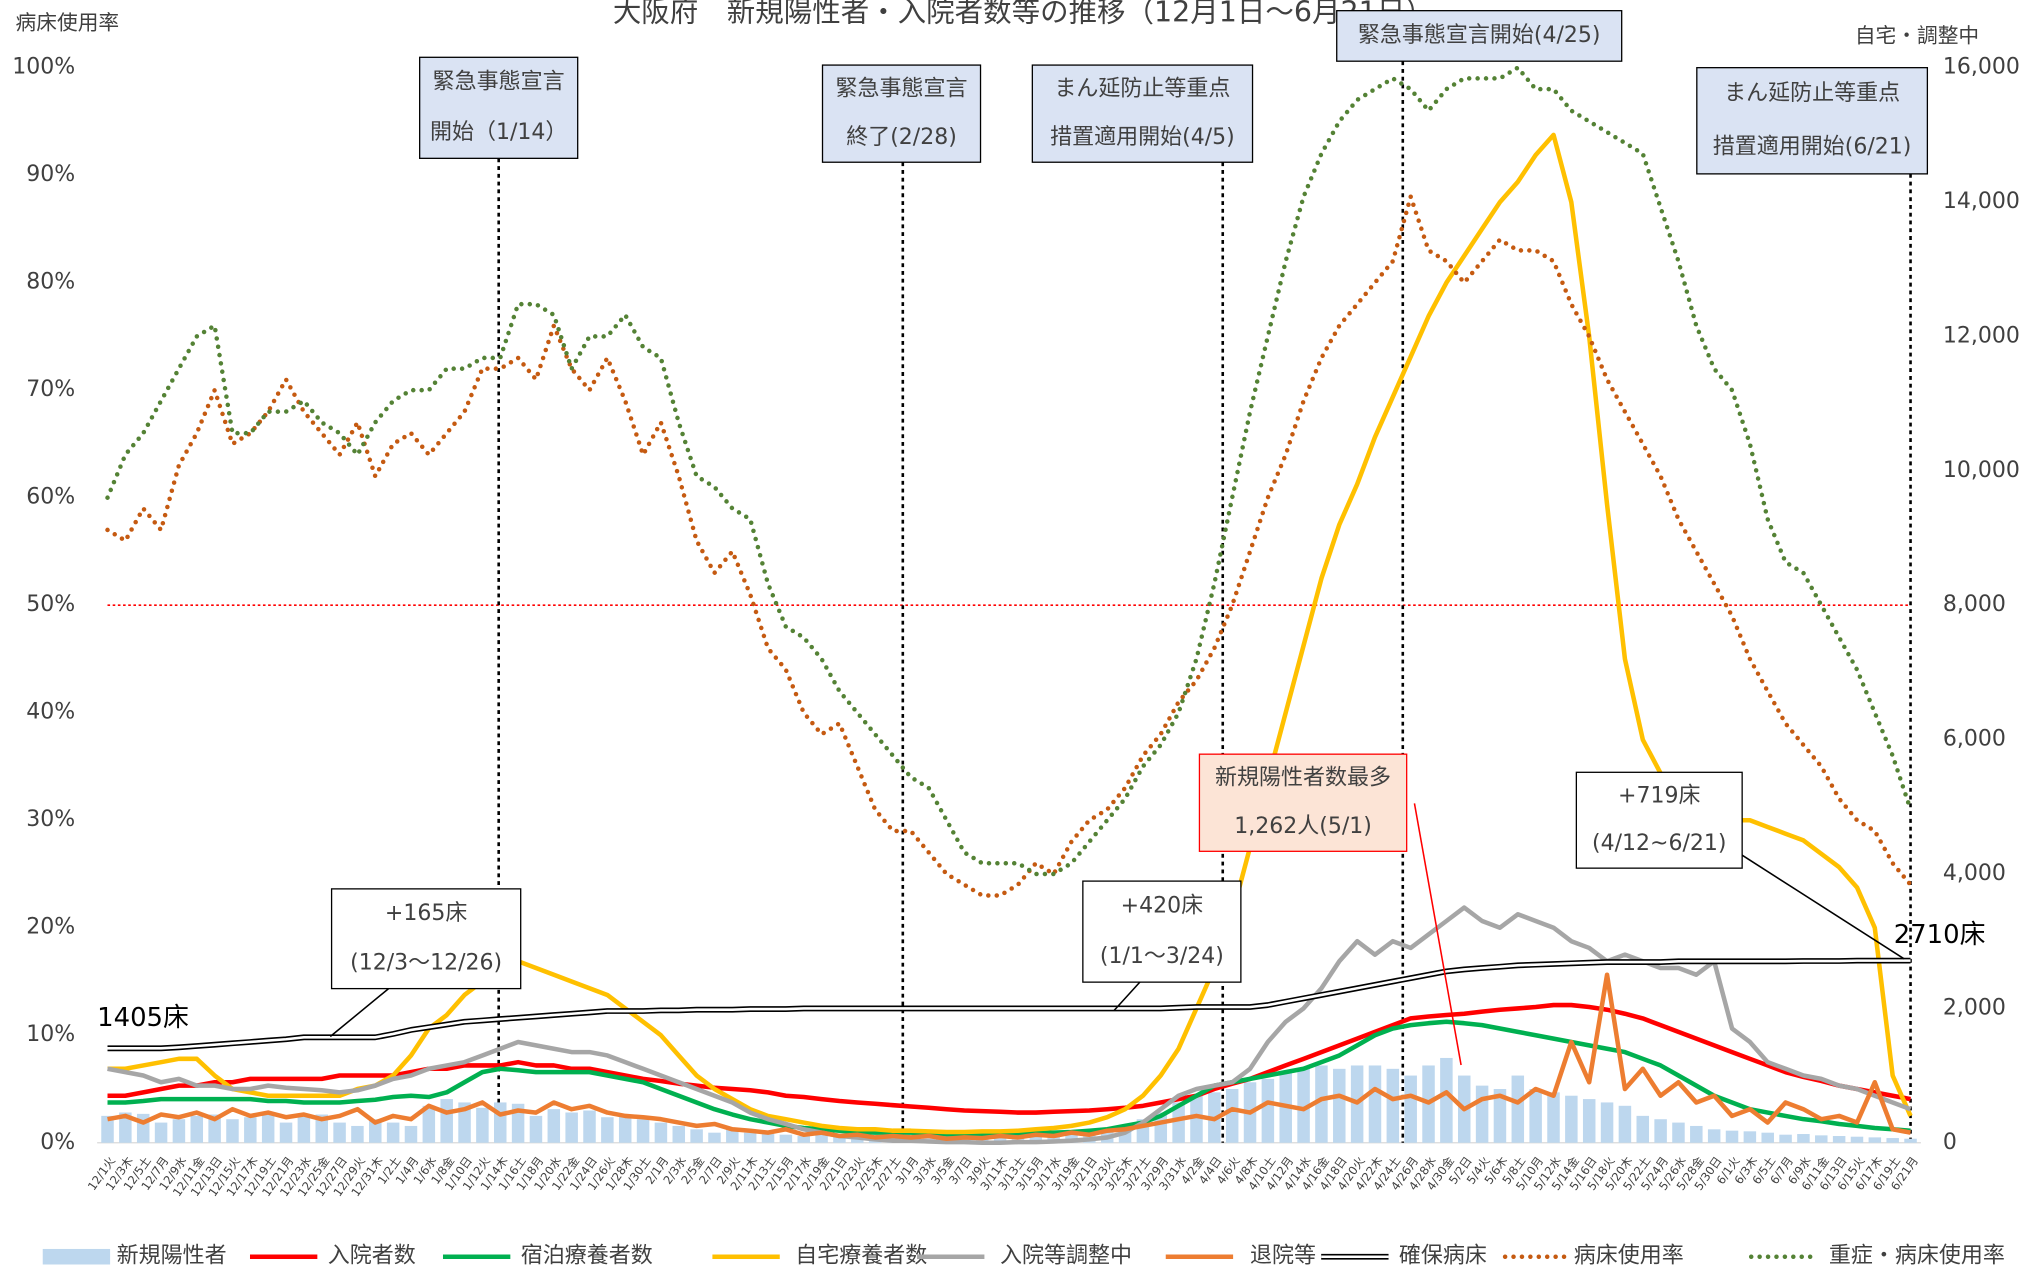 The height and width of the screenshot is (1270, 2031). I want to click on annotation-text: +719床, so click(1659, 795).